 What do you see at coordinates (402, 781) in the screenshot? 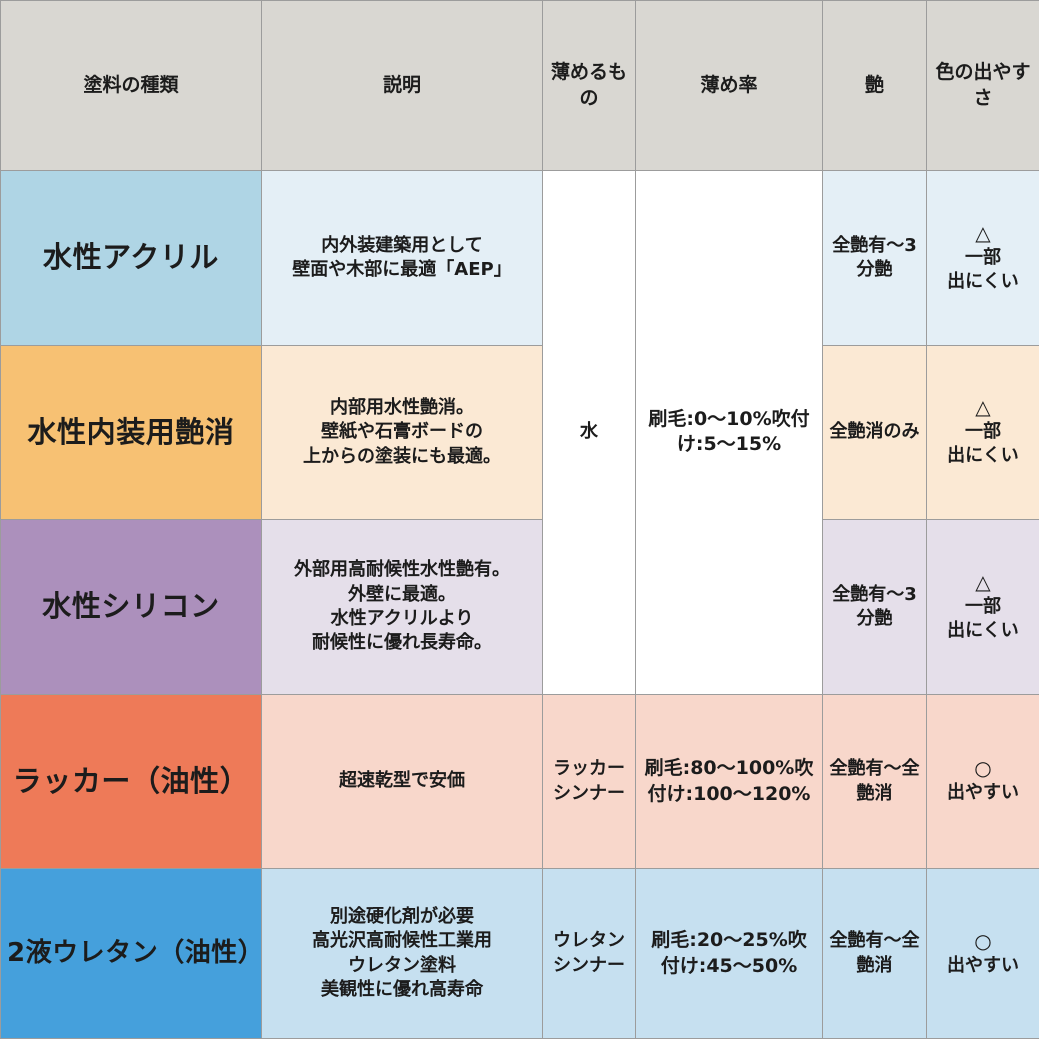
I see `cell-description: 超速乾型で安価` at bounding box center [402, 781].